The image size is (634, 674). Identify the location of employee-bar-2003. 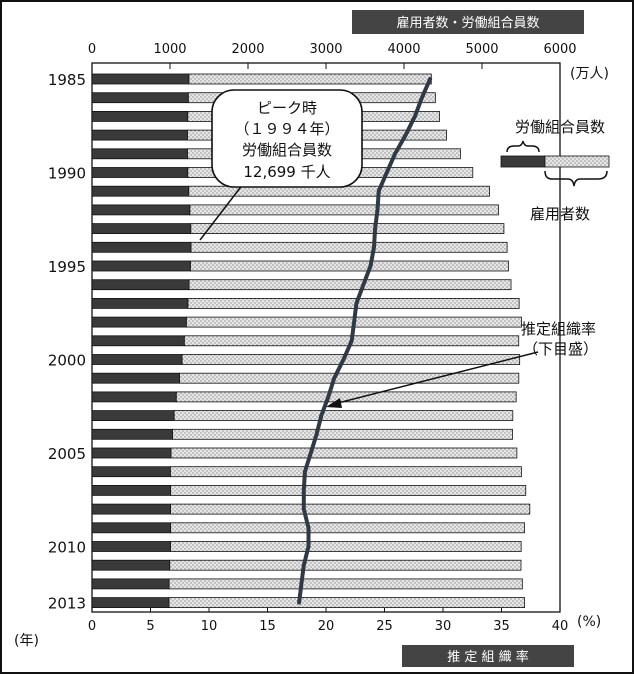
(343, 416).